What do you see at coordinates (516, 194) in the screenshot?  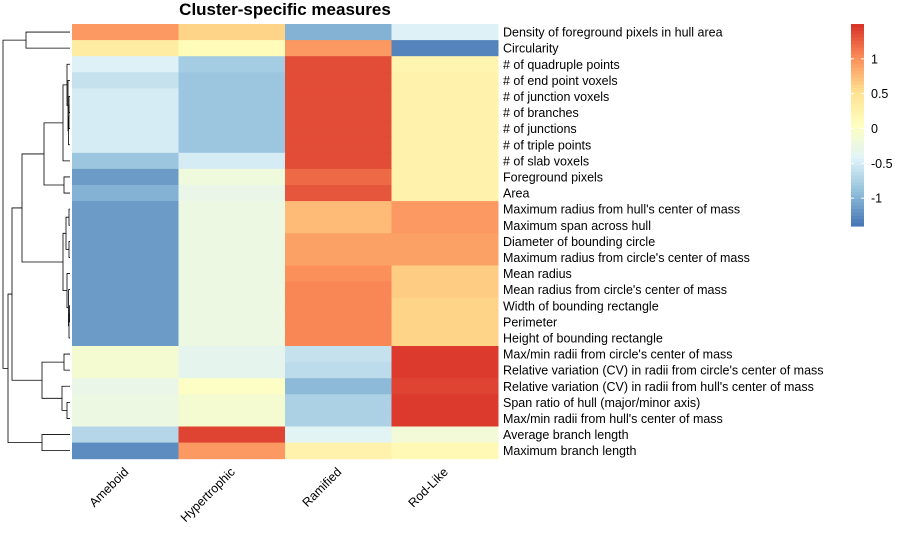 I see `row-label: Area` at bounding box center [516, 194].